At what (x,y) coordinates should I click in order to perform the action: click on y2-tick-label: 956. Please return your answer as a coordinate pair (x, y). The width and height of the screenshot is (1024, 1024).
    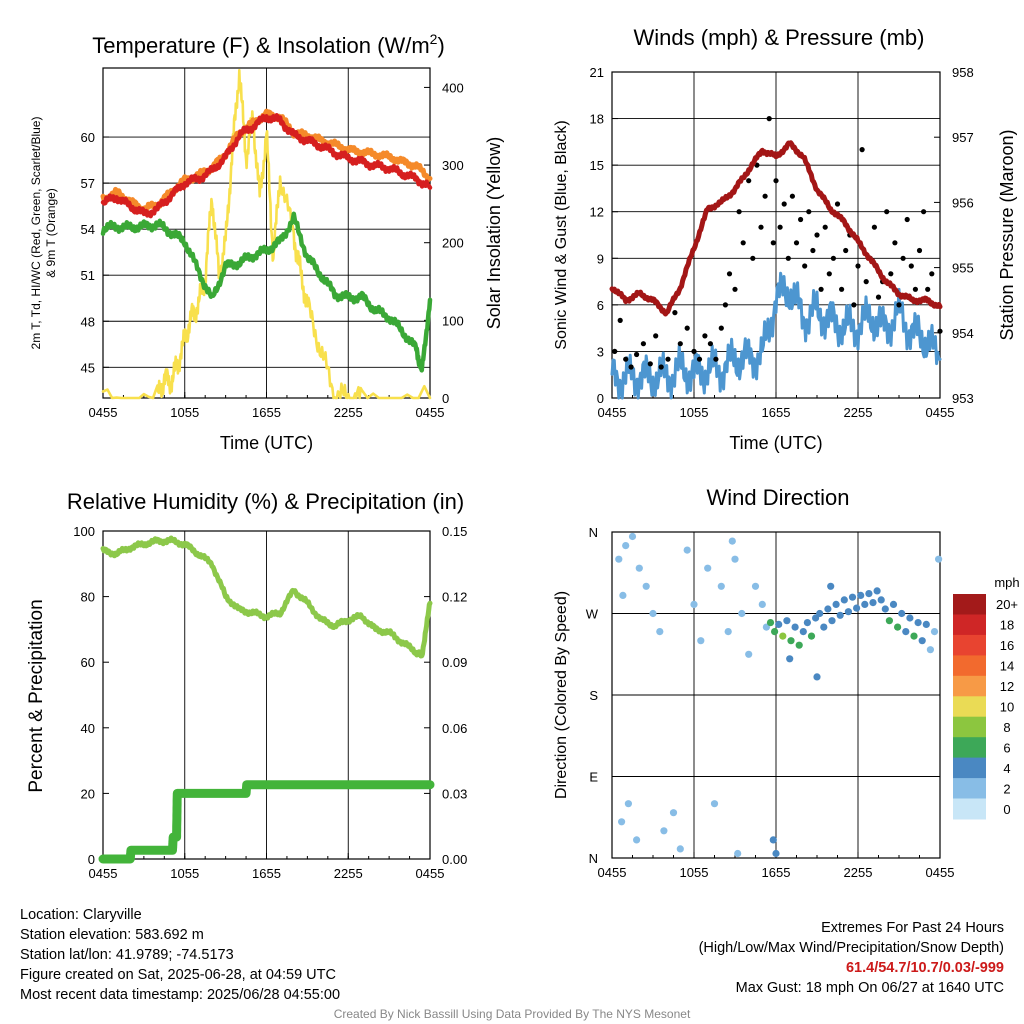
    Looking at the image, I should click on (963, 202).